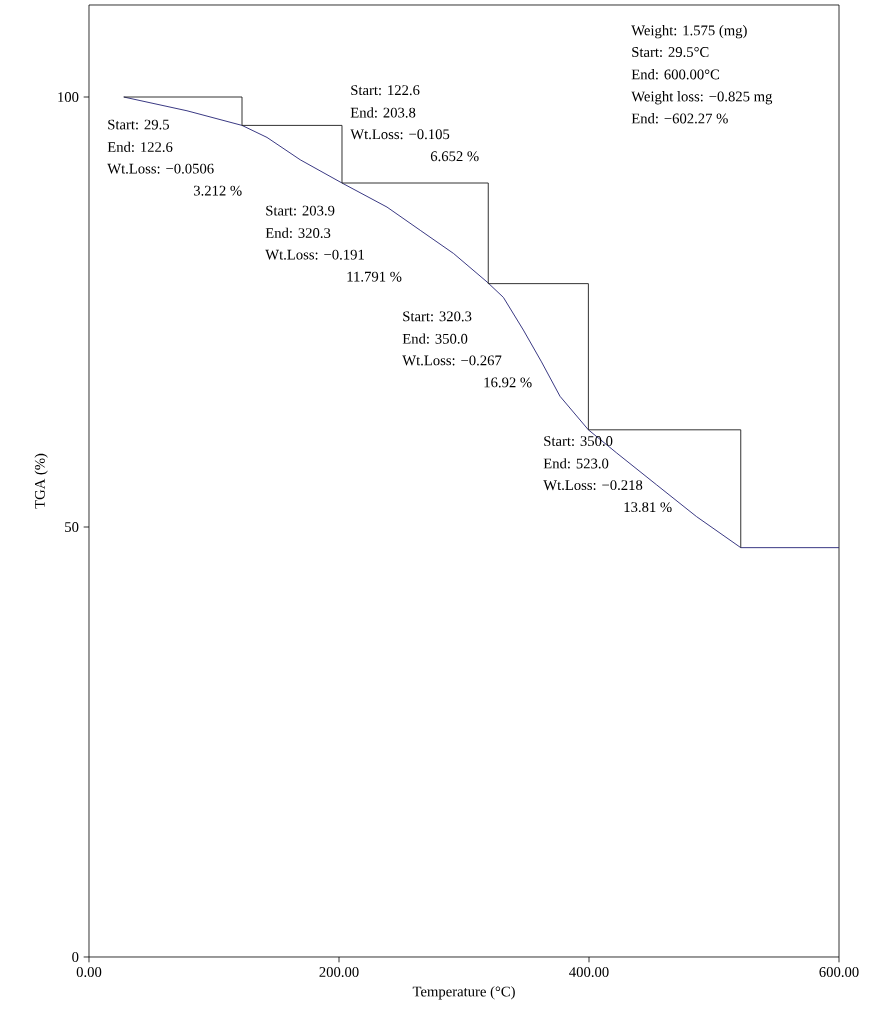 This screenshot has width=869, height=1032. What do you see at coordinates (508, 382) in the screenshot?
I see `annotation: 16.92 %` at bounding box center [508, 382].